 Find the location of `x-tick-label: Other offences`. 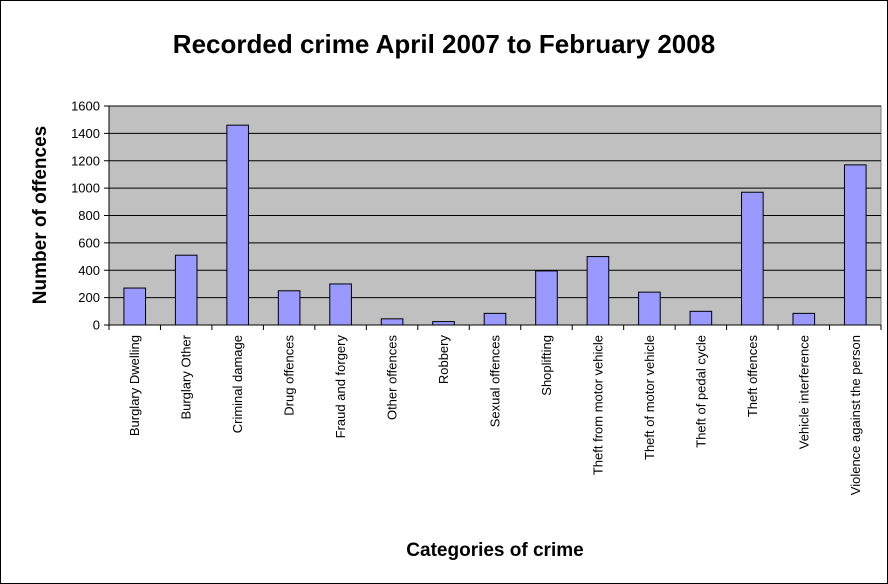

x-tick-label: Other offences is located at coordinates (392, 378).